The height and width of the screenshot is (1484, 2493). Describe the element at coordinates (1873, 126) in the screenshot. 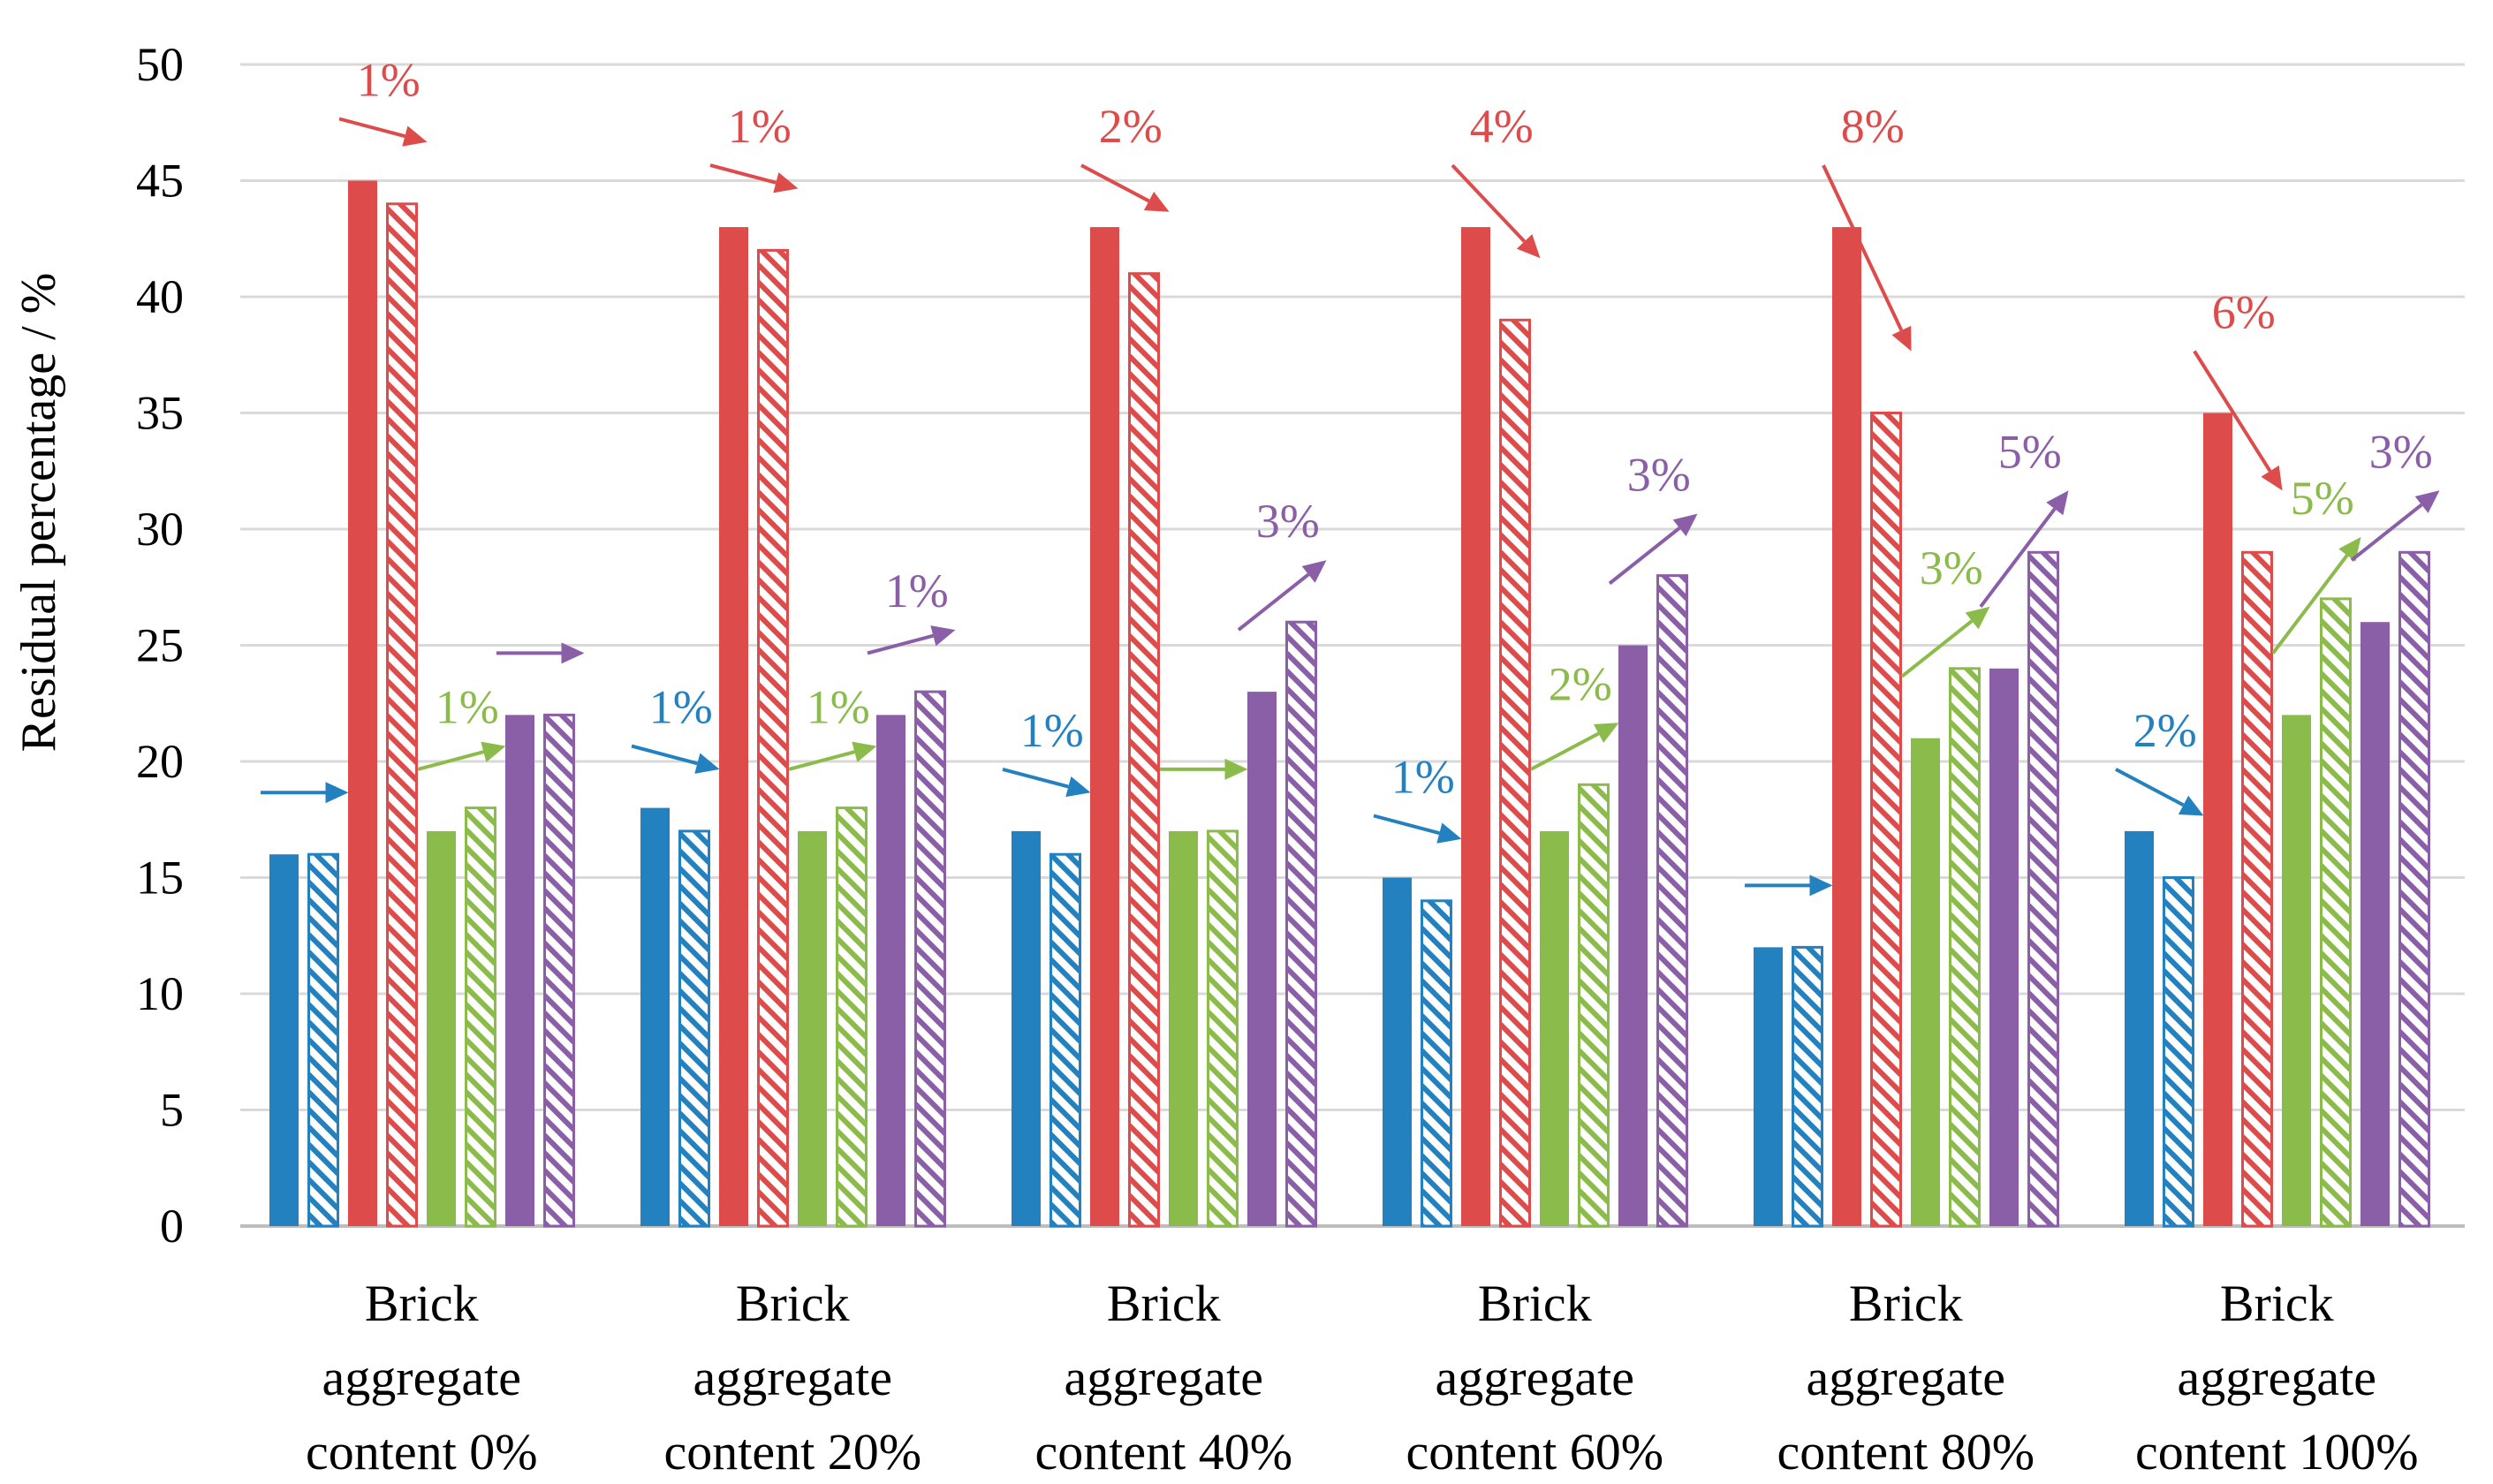

I see `change-label: 8%` at that location.